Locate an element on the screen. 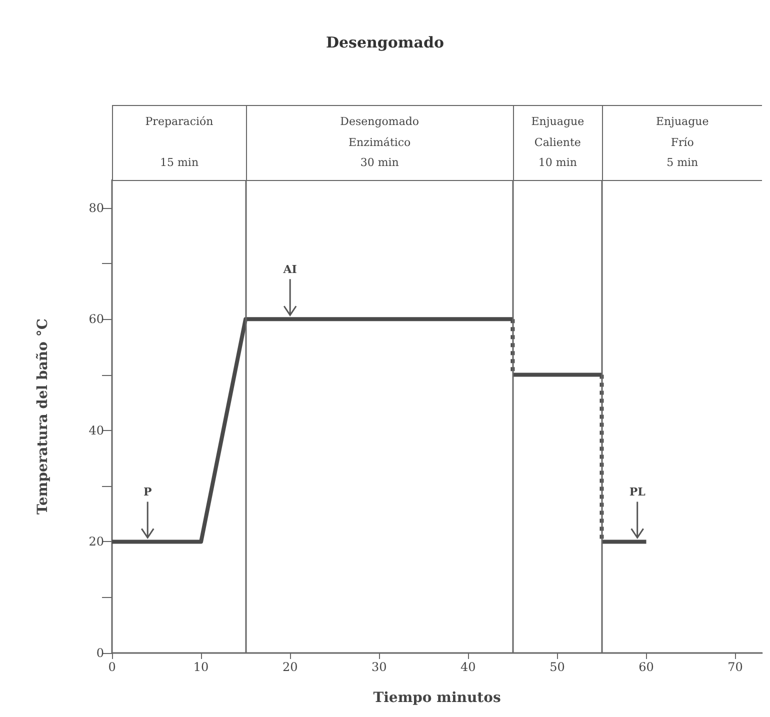 This screenshot has height=717, width=770. y-tick-label: 20 is located at coordinates (96, 541).